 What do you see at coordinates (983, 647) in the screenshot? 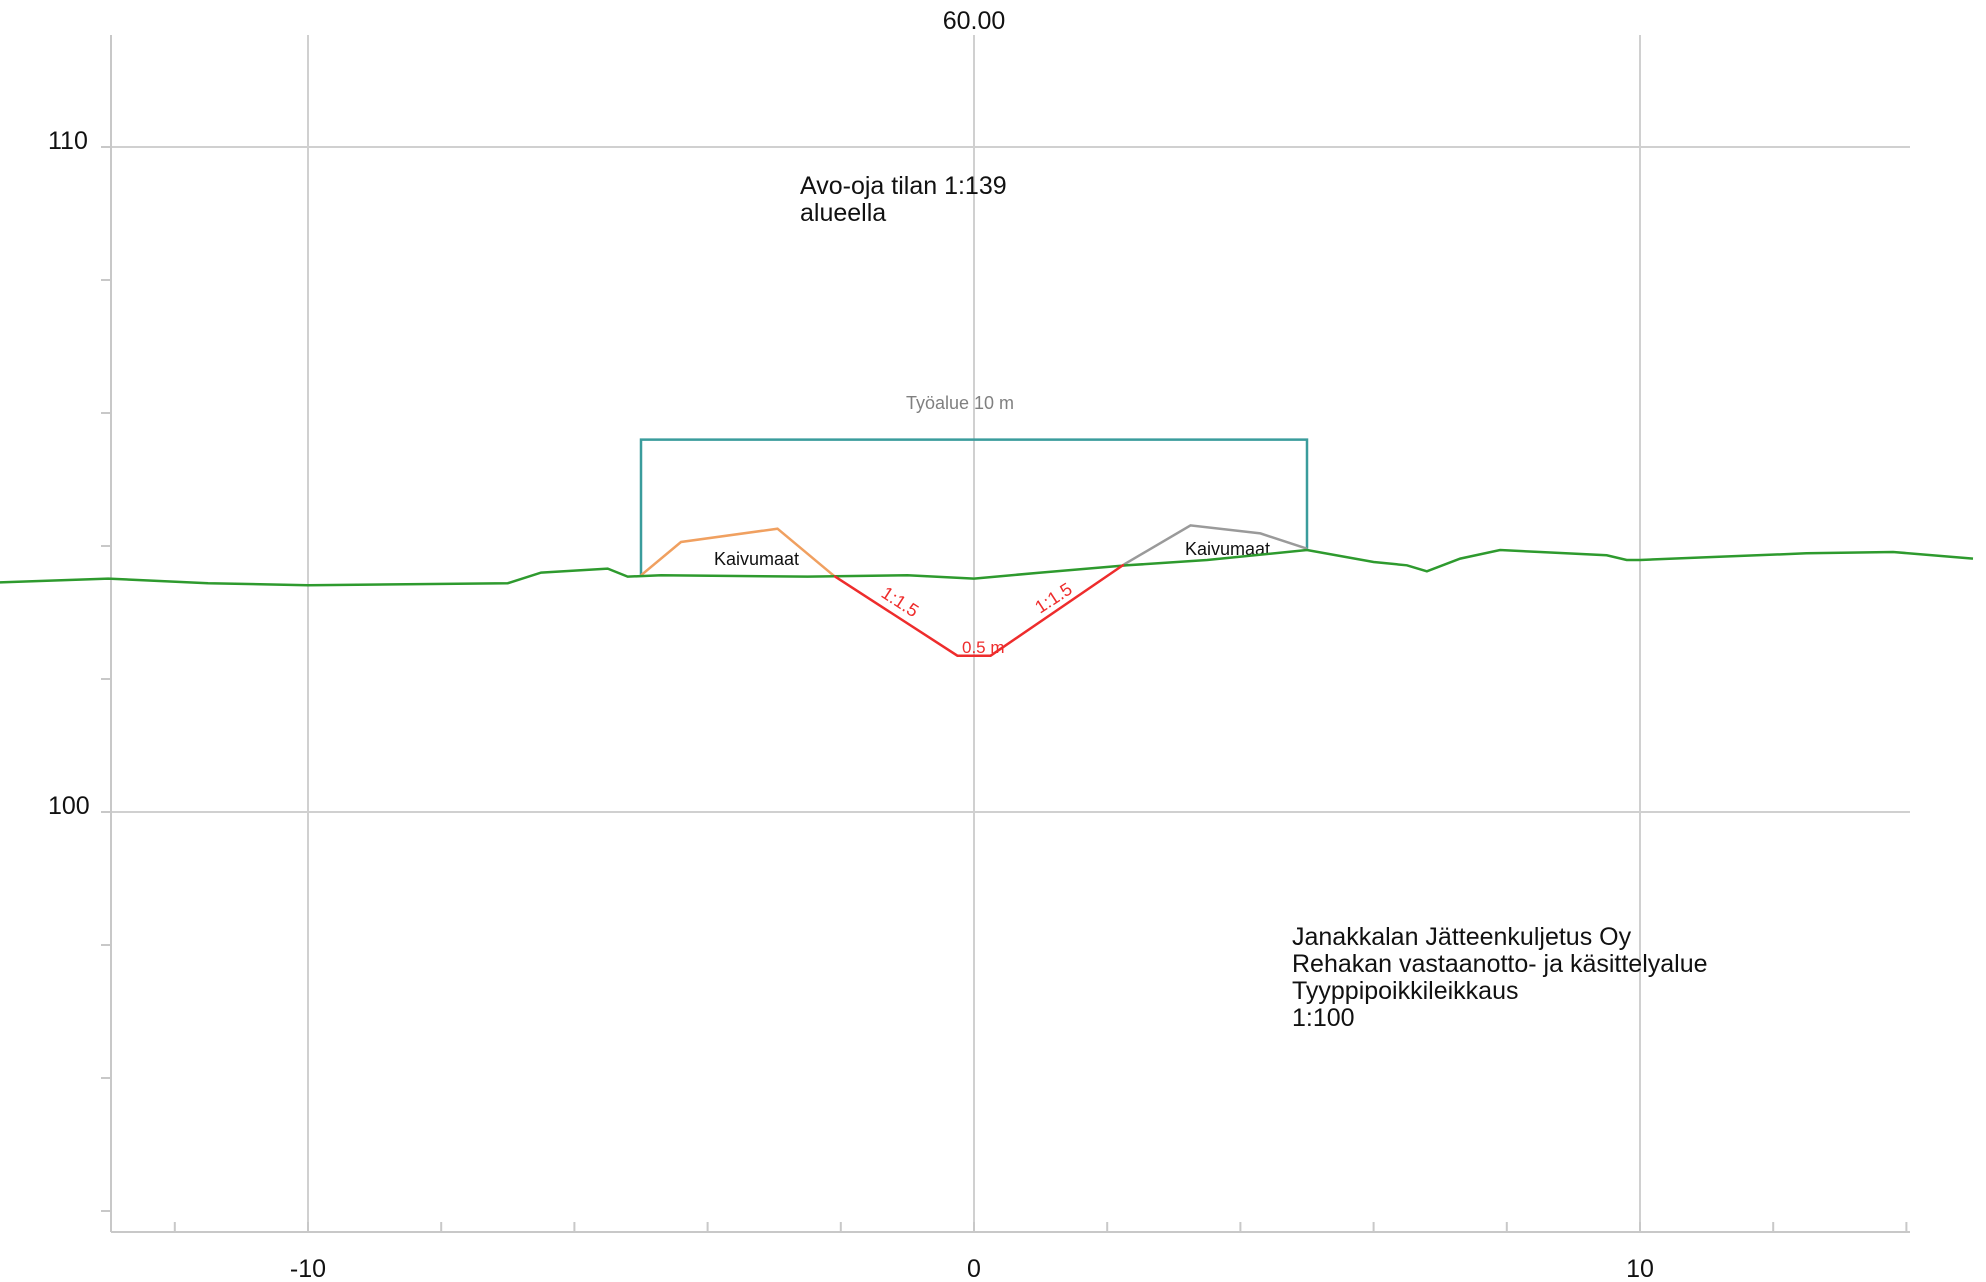
I see `ditch-bottom-width-label: 0.5 m` at bounding box center [983, 647].